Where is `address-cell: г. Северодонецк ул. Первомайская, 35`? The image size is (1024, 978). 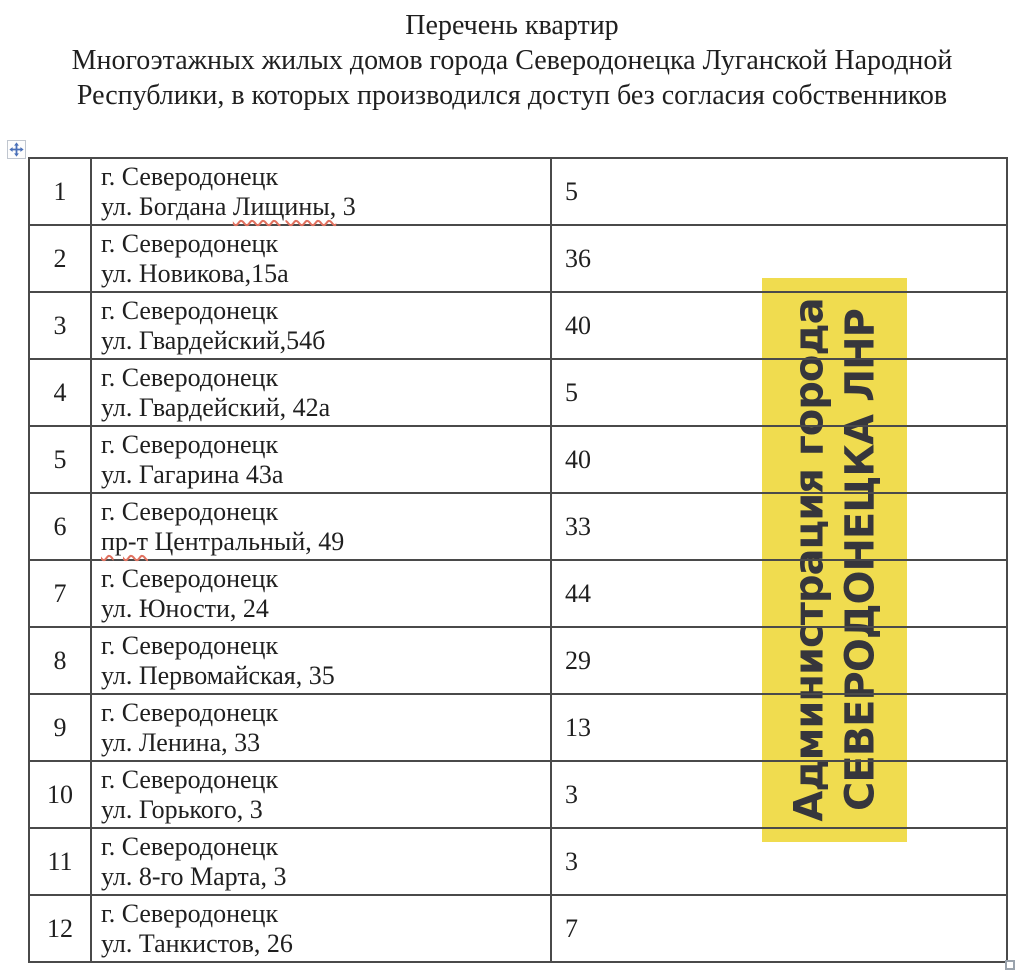 address-cell: г. Северодонецк ул. Первомайская, 35 is located at coordinates (321, 660).